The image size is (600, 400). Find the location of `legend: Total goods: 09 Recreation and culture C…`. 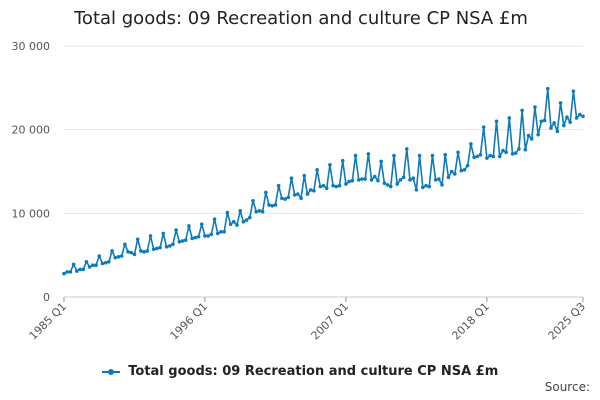

legend: Total goods: 09 Recreation and culture C… is located at coordinates (300, 371).